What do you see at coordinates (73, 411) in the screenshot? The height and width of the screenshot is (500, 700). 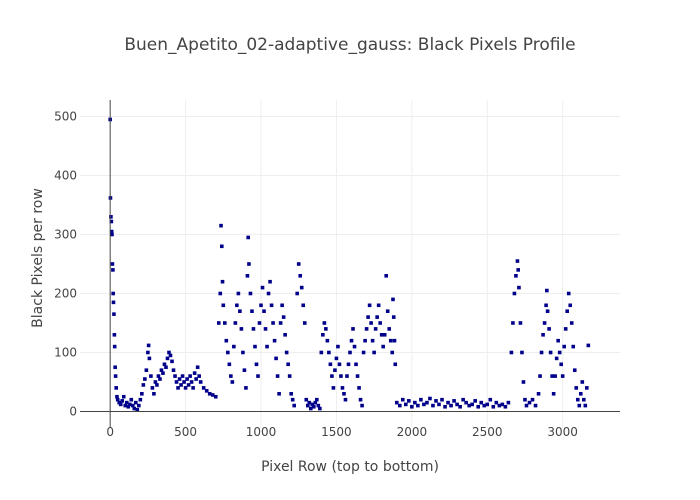 I see `y-tick-label: 0` at bounding box center [73, 411].